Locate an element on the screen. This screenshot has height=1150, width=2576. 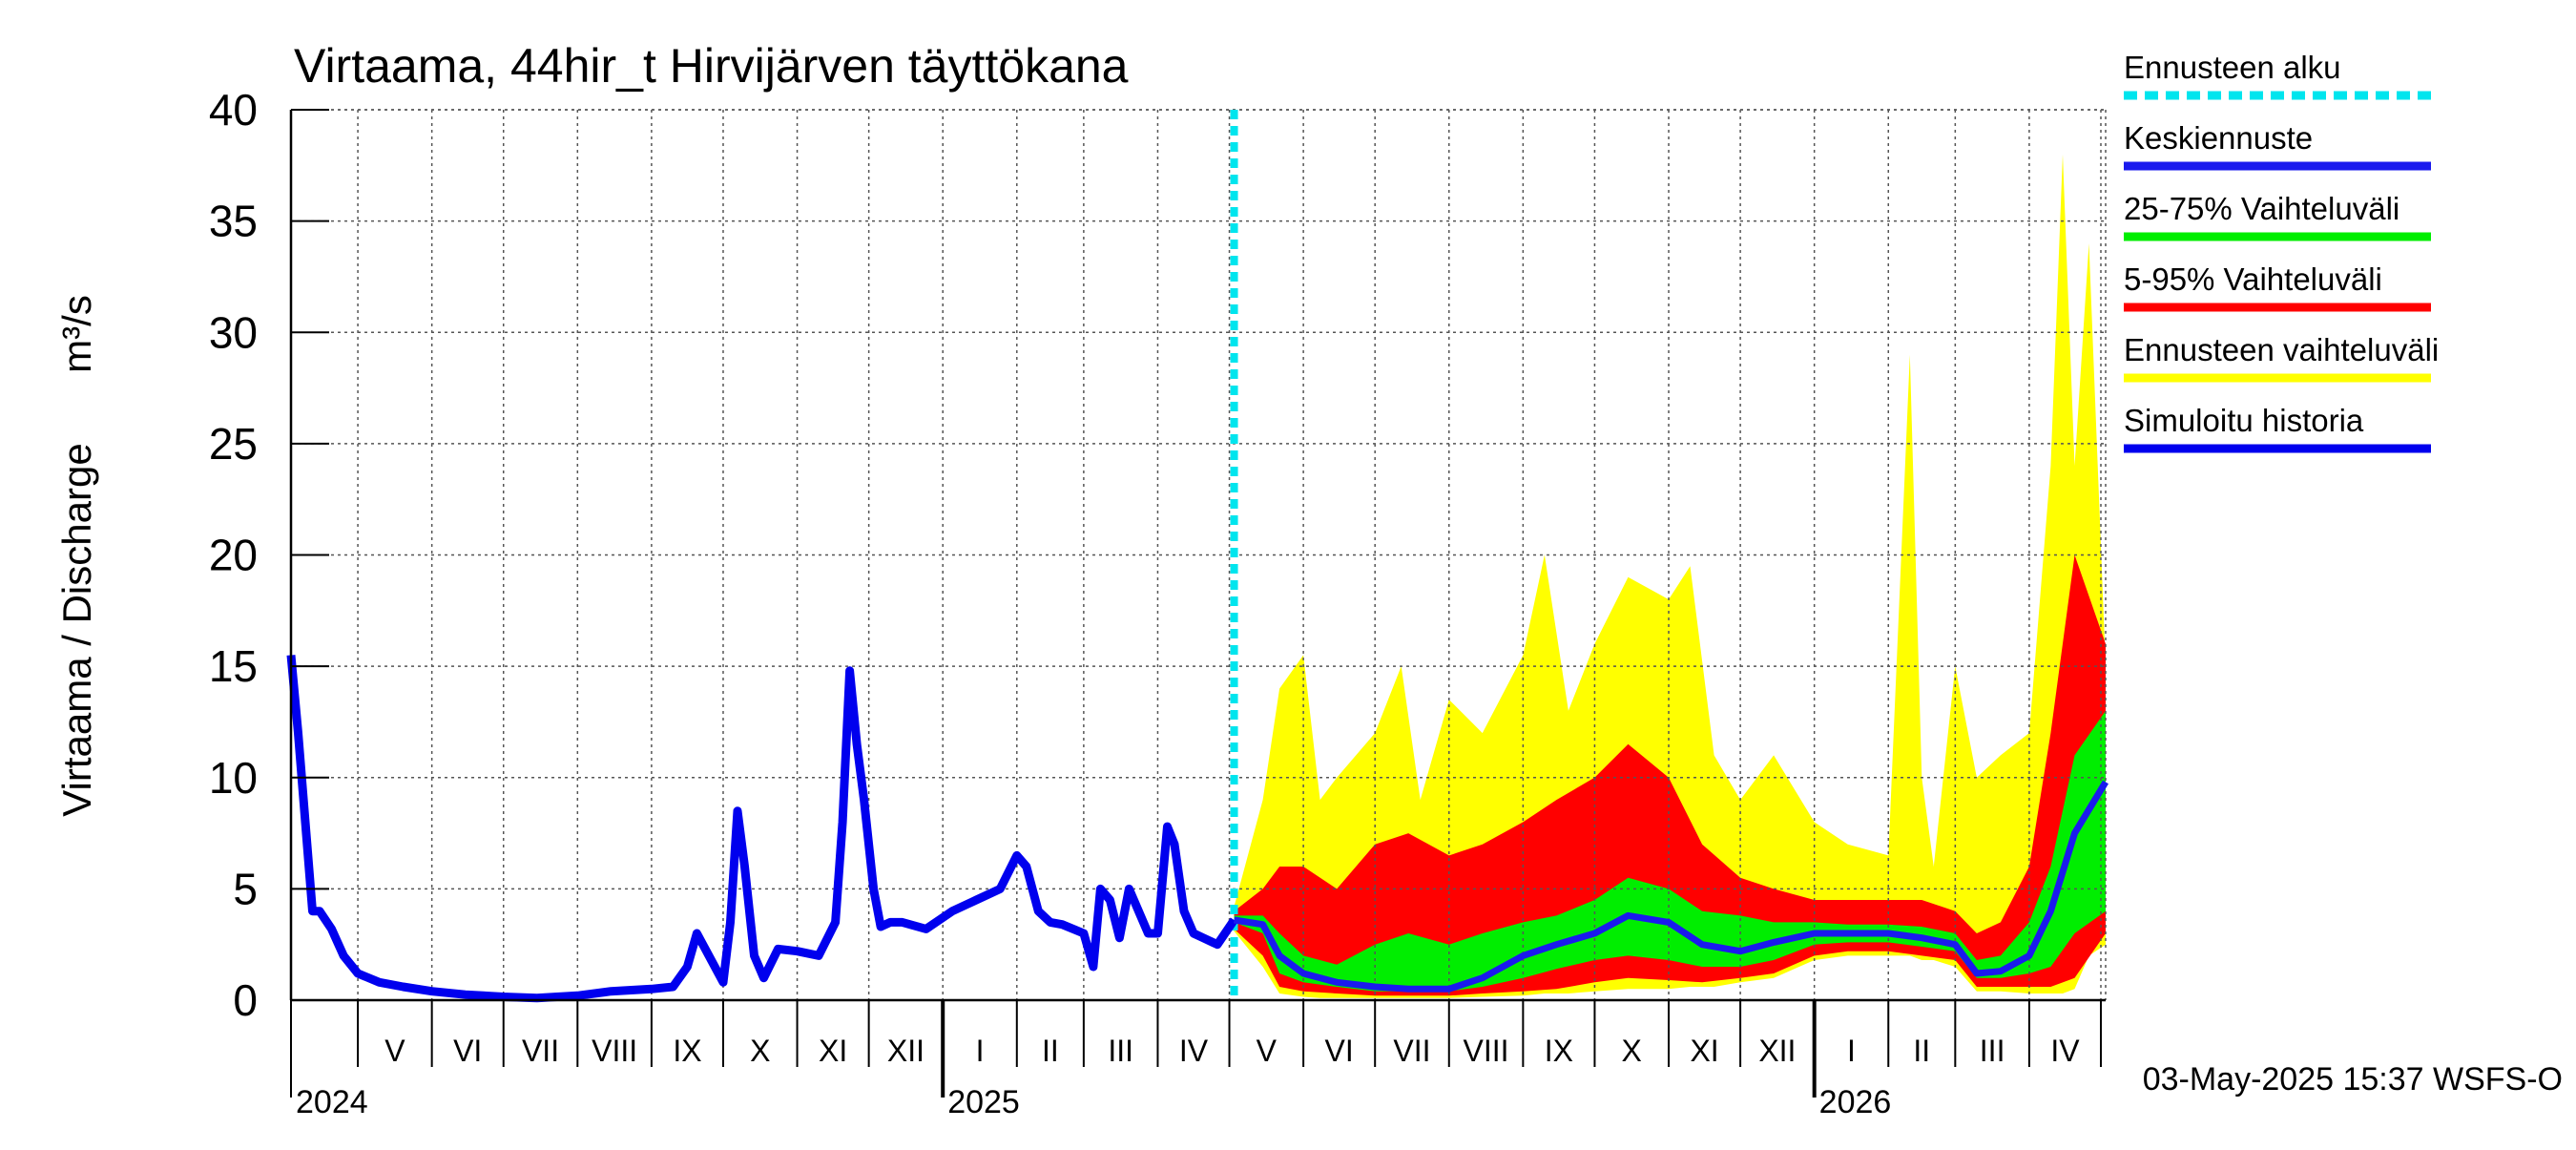
series-mean-forecast is located at coordinates (1671, 886).